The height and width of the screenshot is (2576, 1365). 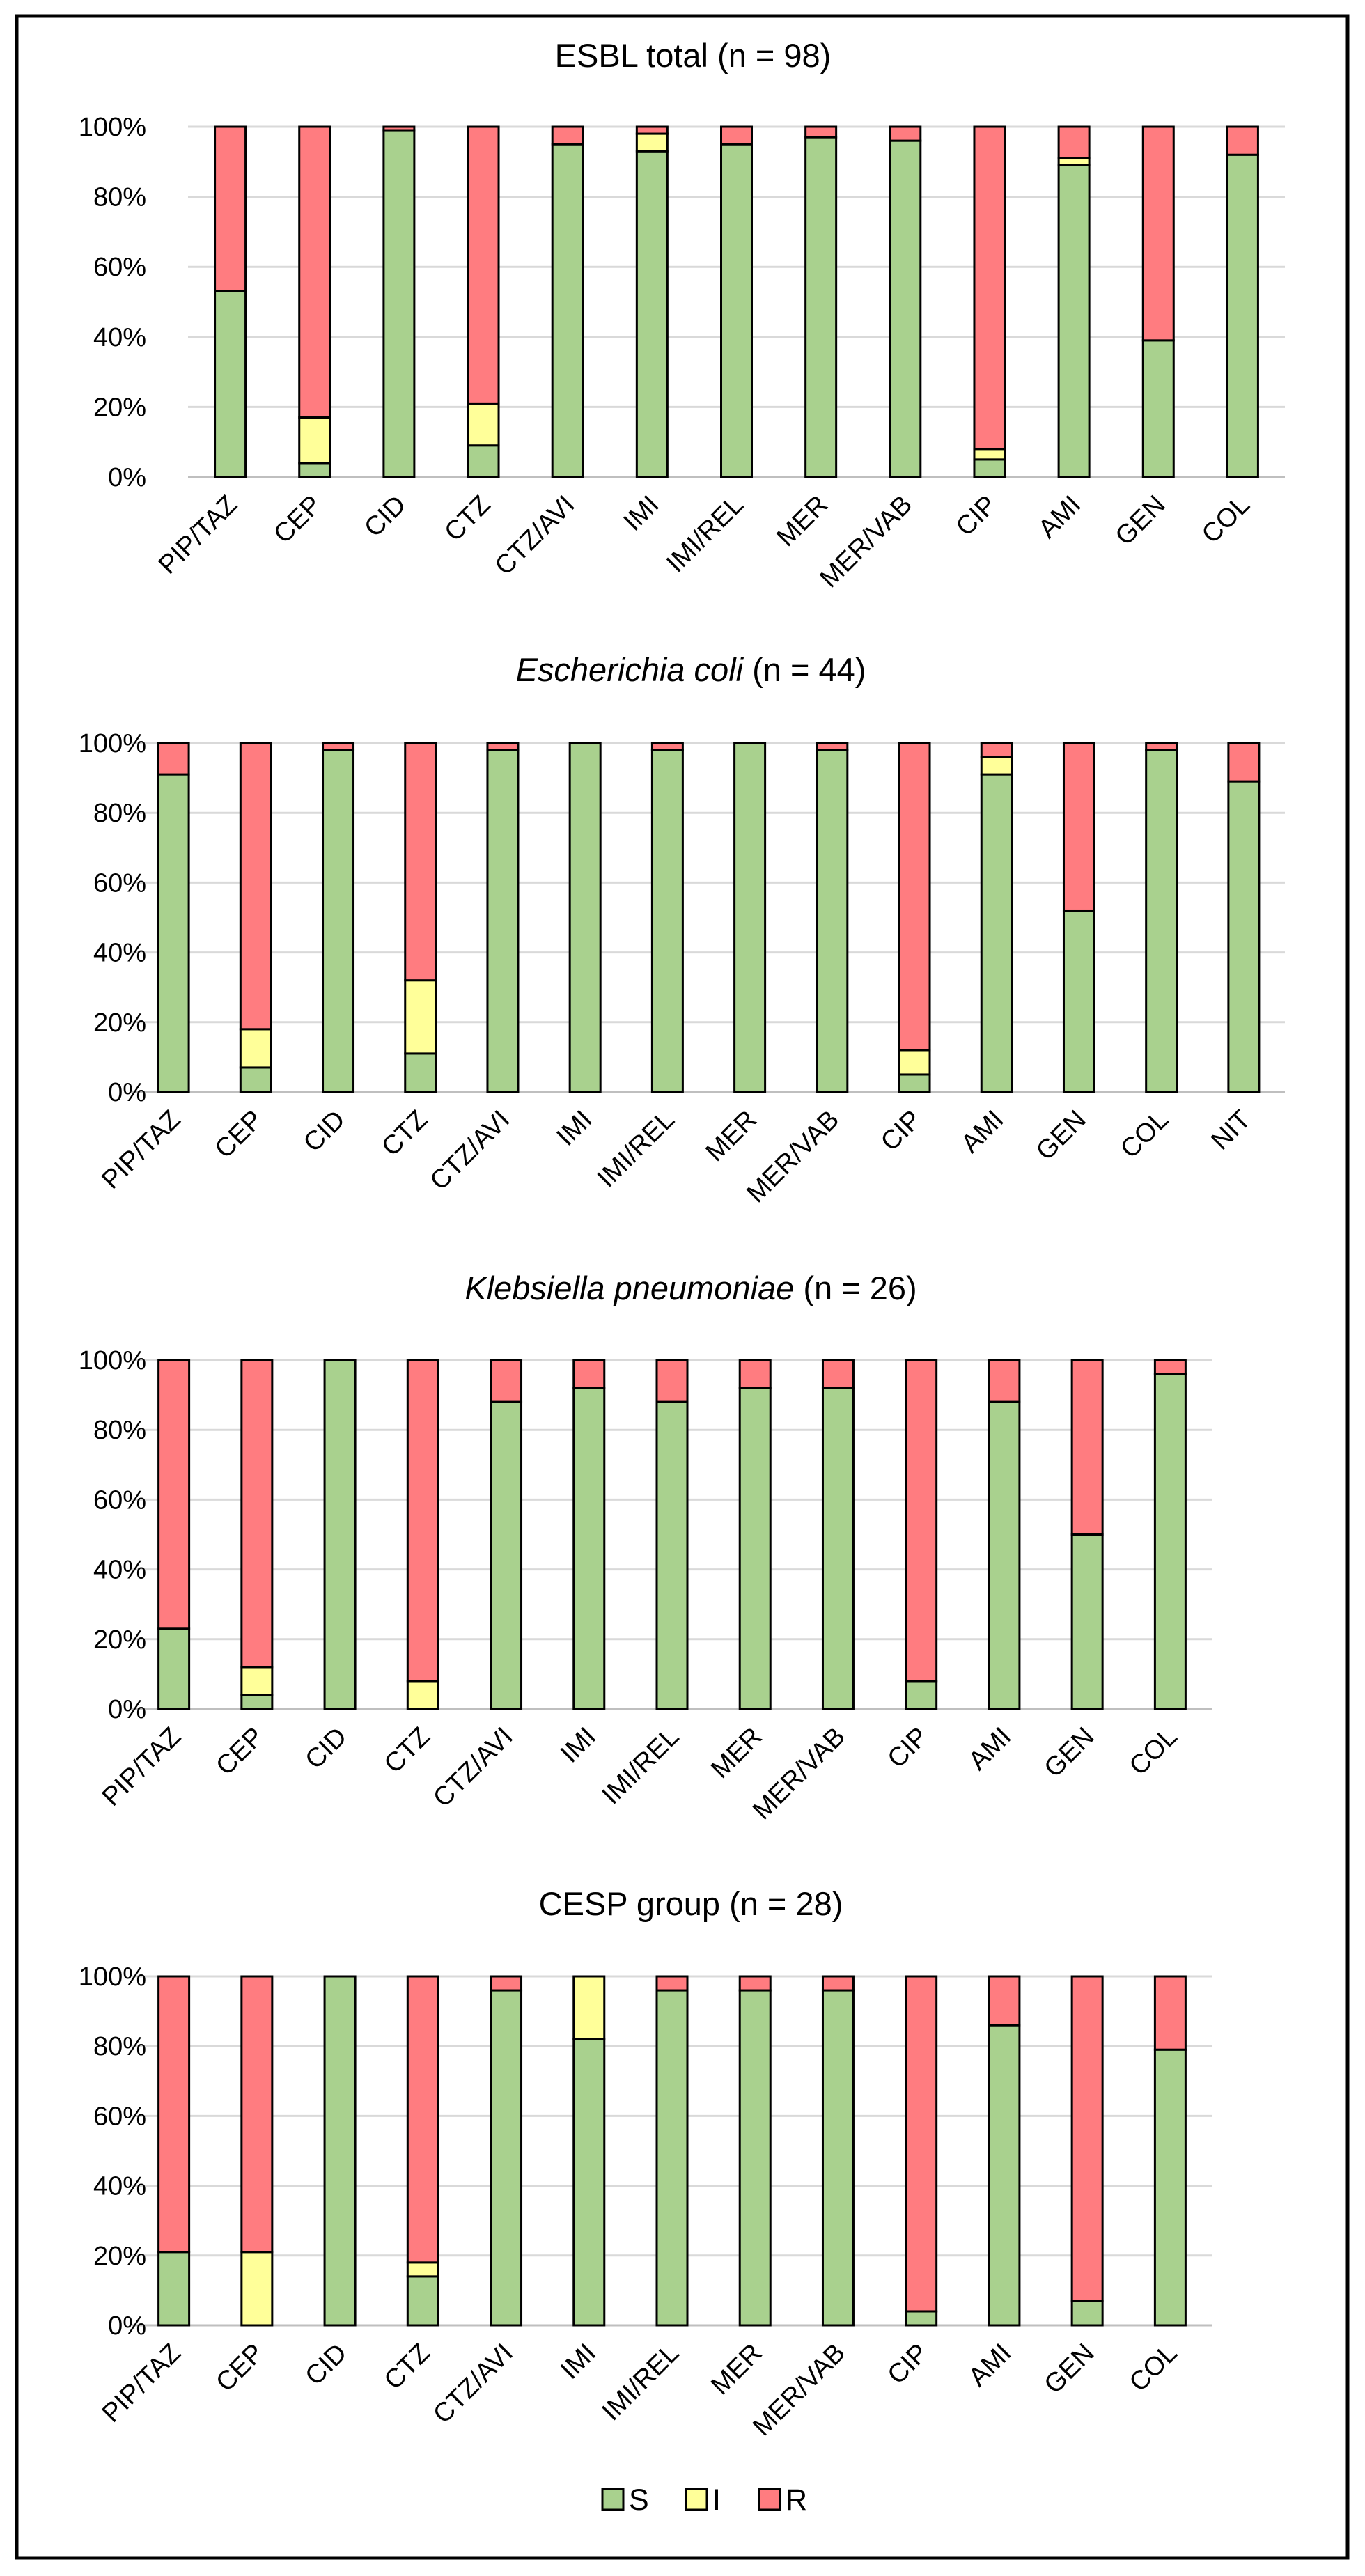 I want to click on chart-title: Escherichia coli (n = 44), so click(x=691, y=670).